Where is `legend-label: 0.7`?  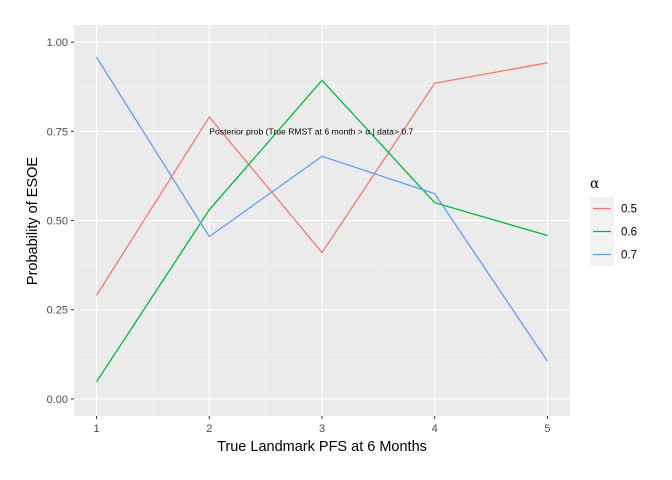 legend-label: 0.7 is located at coordinates (629, 256).